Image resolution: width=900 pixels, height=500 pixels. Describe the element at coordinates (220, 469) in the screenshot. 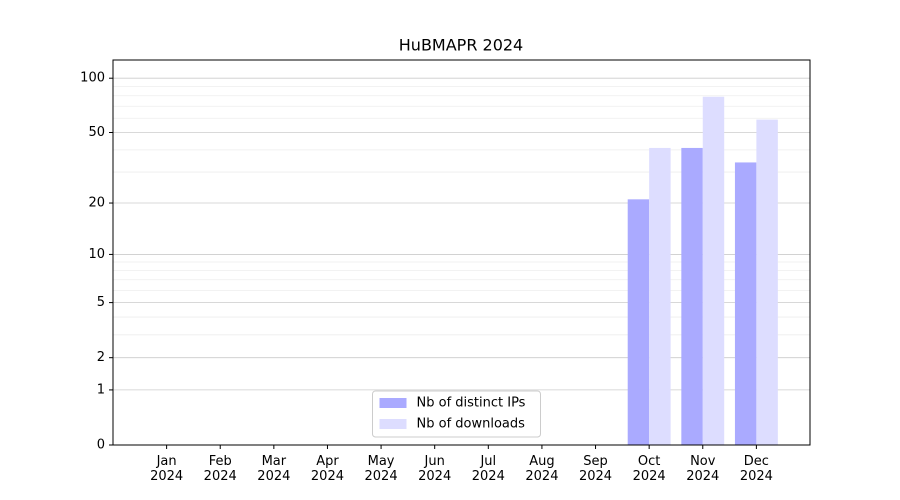

I see `x-tick-label: Feb 2024` at that location.